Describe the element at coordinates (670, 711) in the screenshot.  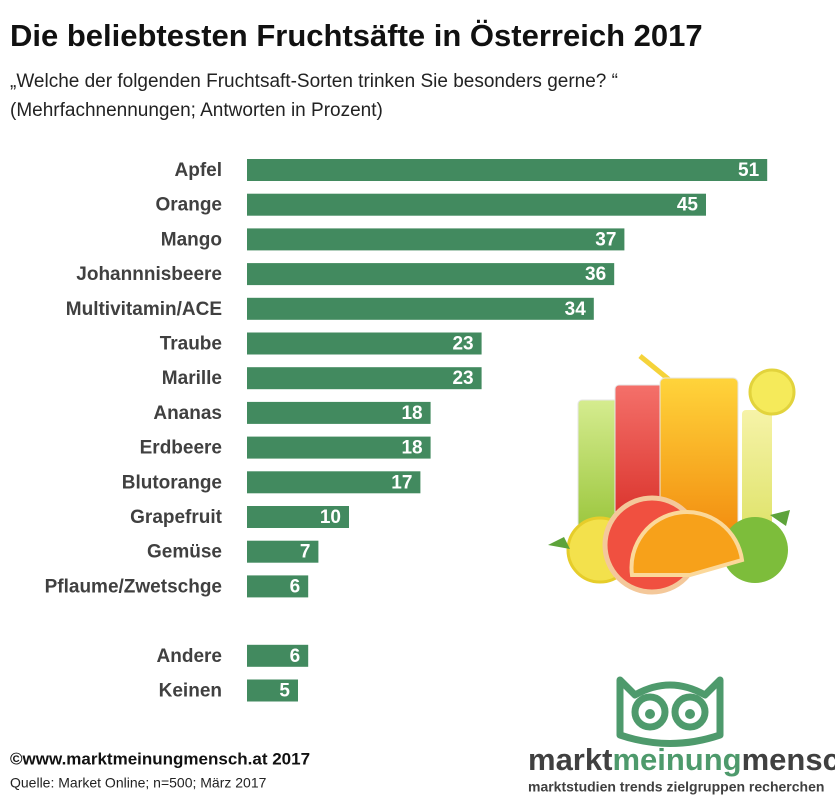
I see `logo-owl` at that location.